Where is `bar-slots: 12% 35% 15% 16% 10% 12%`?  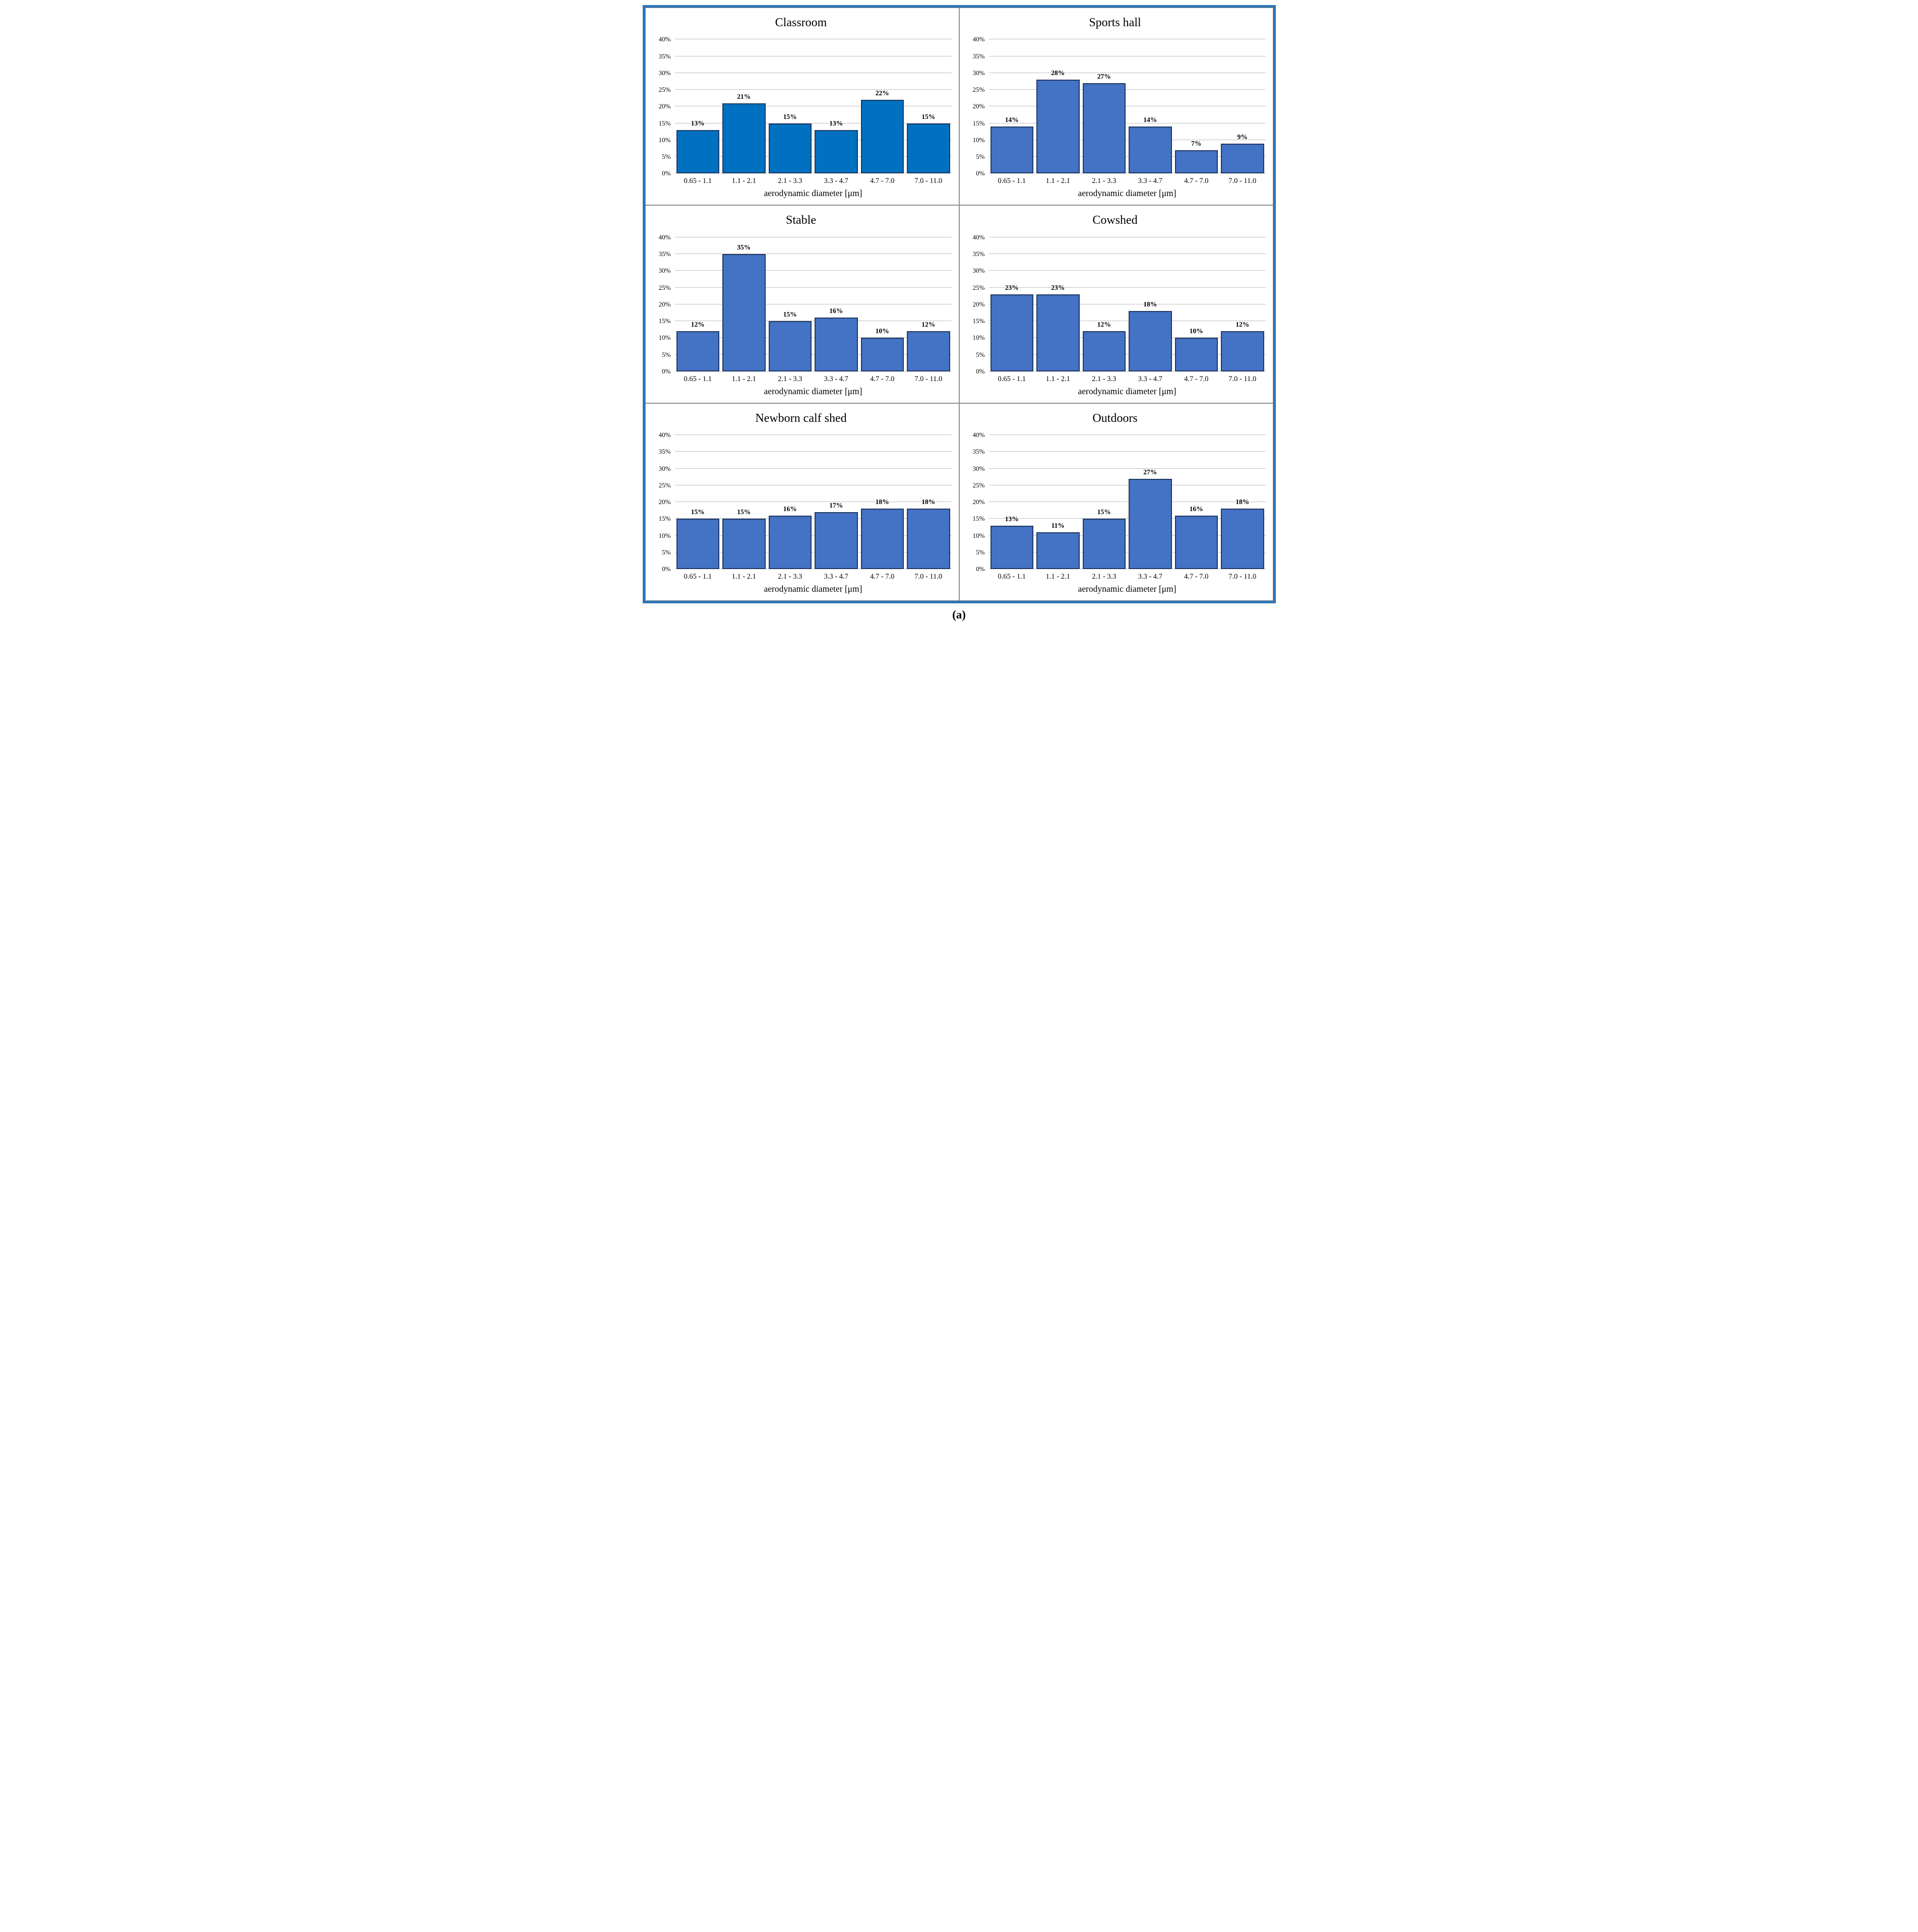 bar-slots: 12% 35% 15% 16% 10% 12% is located at coordinates (814, 304).